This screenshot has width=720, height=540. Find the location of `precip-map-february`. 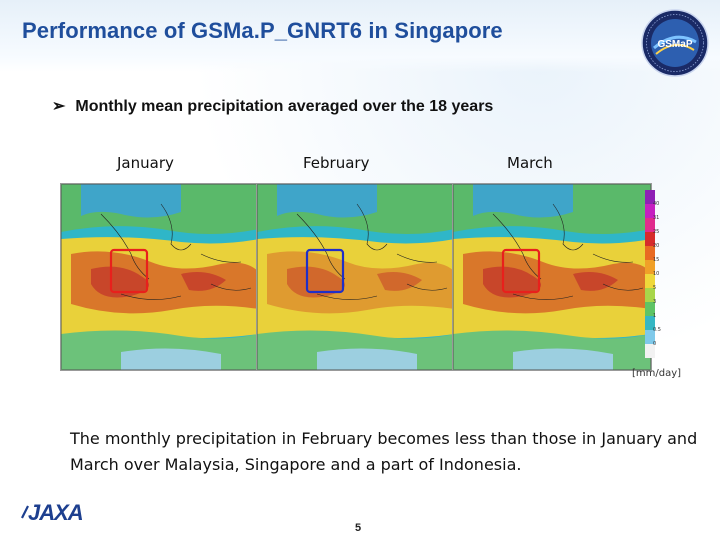

precip-map-february is located at coordinates (356, 277).